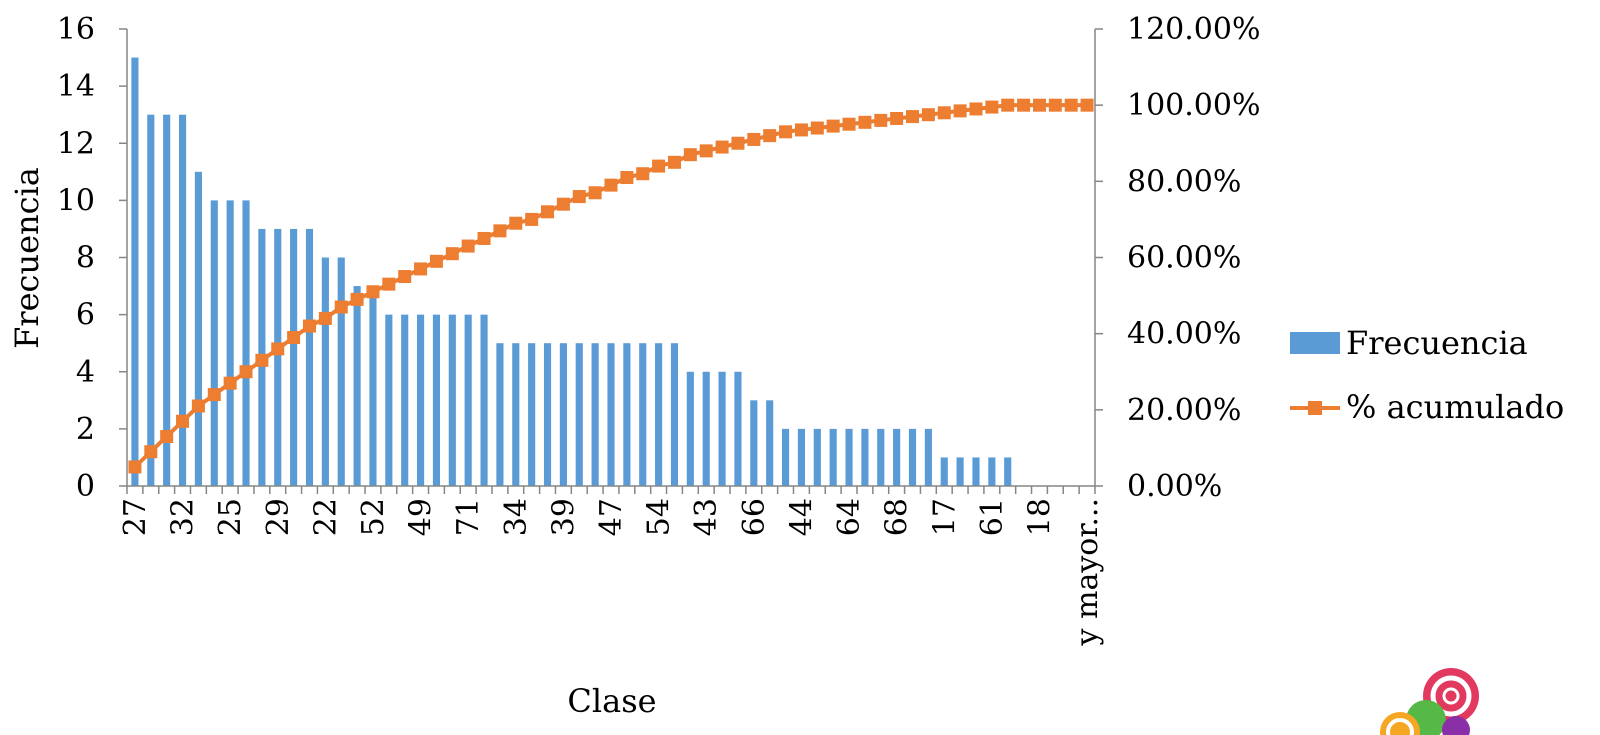 The image size is (1600, 735). I want to click on y2-tick-label-1: 20.00%, so click(1184, 410).